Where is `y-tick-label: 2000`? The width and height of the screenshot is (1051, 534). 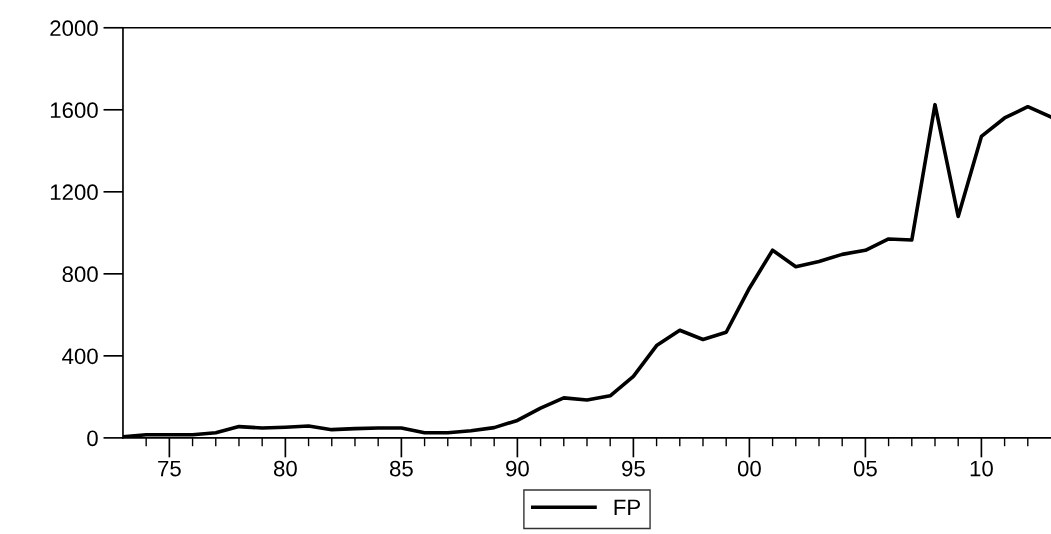
y-tick-label: 2000 is located at coordinates (74, 28).